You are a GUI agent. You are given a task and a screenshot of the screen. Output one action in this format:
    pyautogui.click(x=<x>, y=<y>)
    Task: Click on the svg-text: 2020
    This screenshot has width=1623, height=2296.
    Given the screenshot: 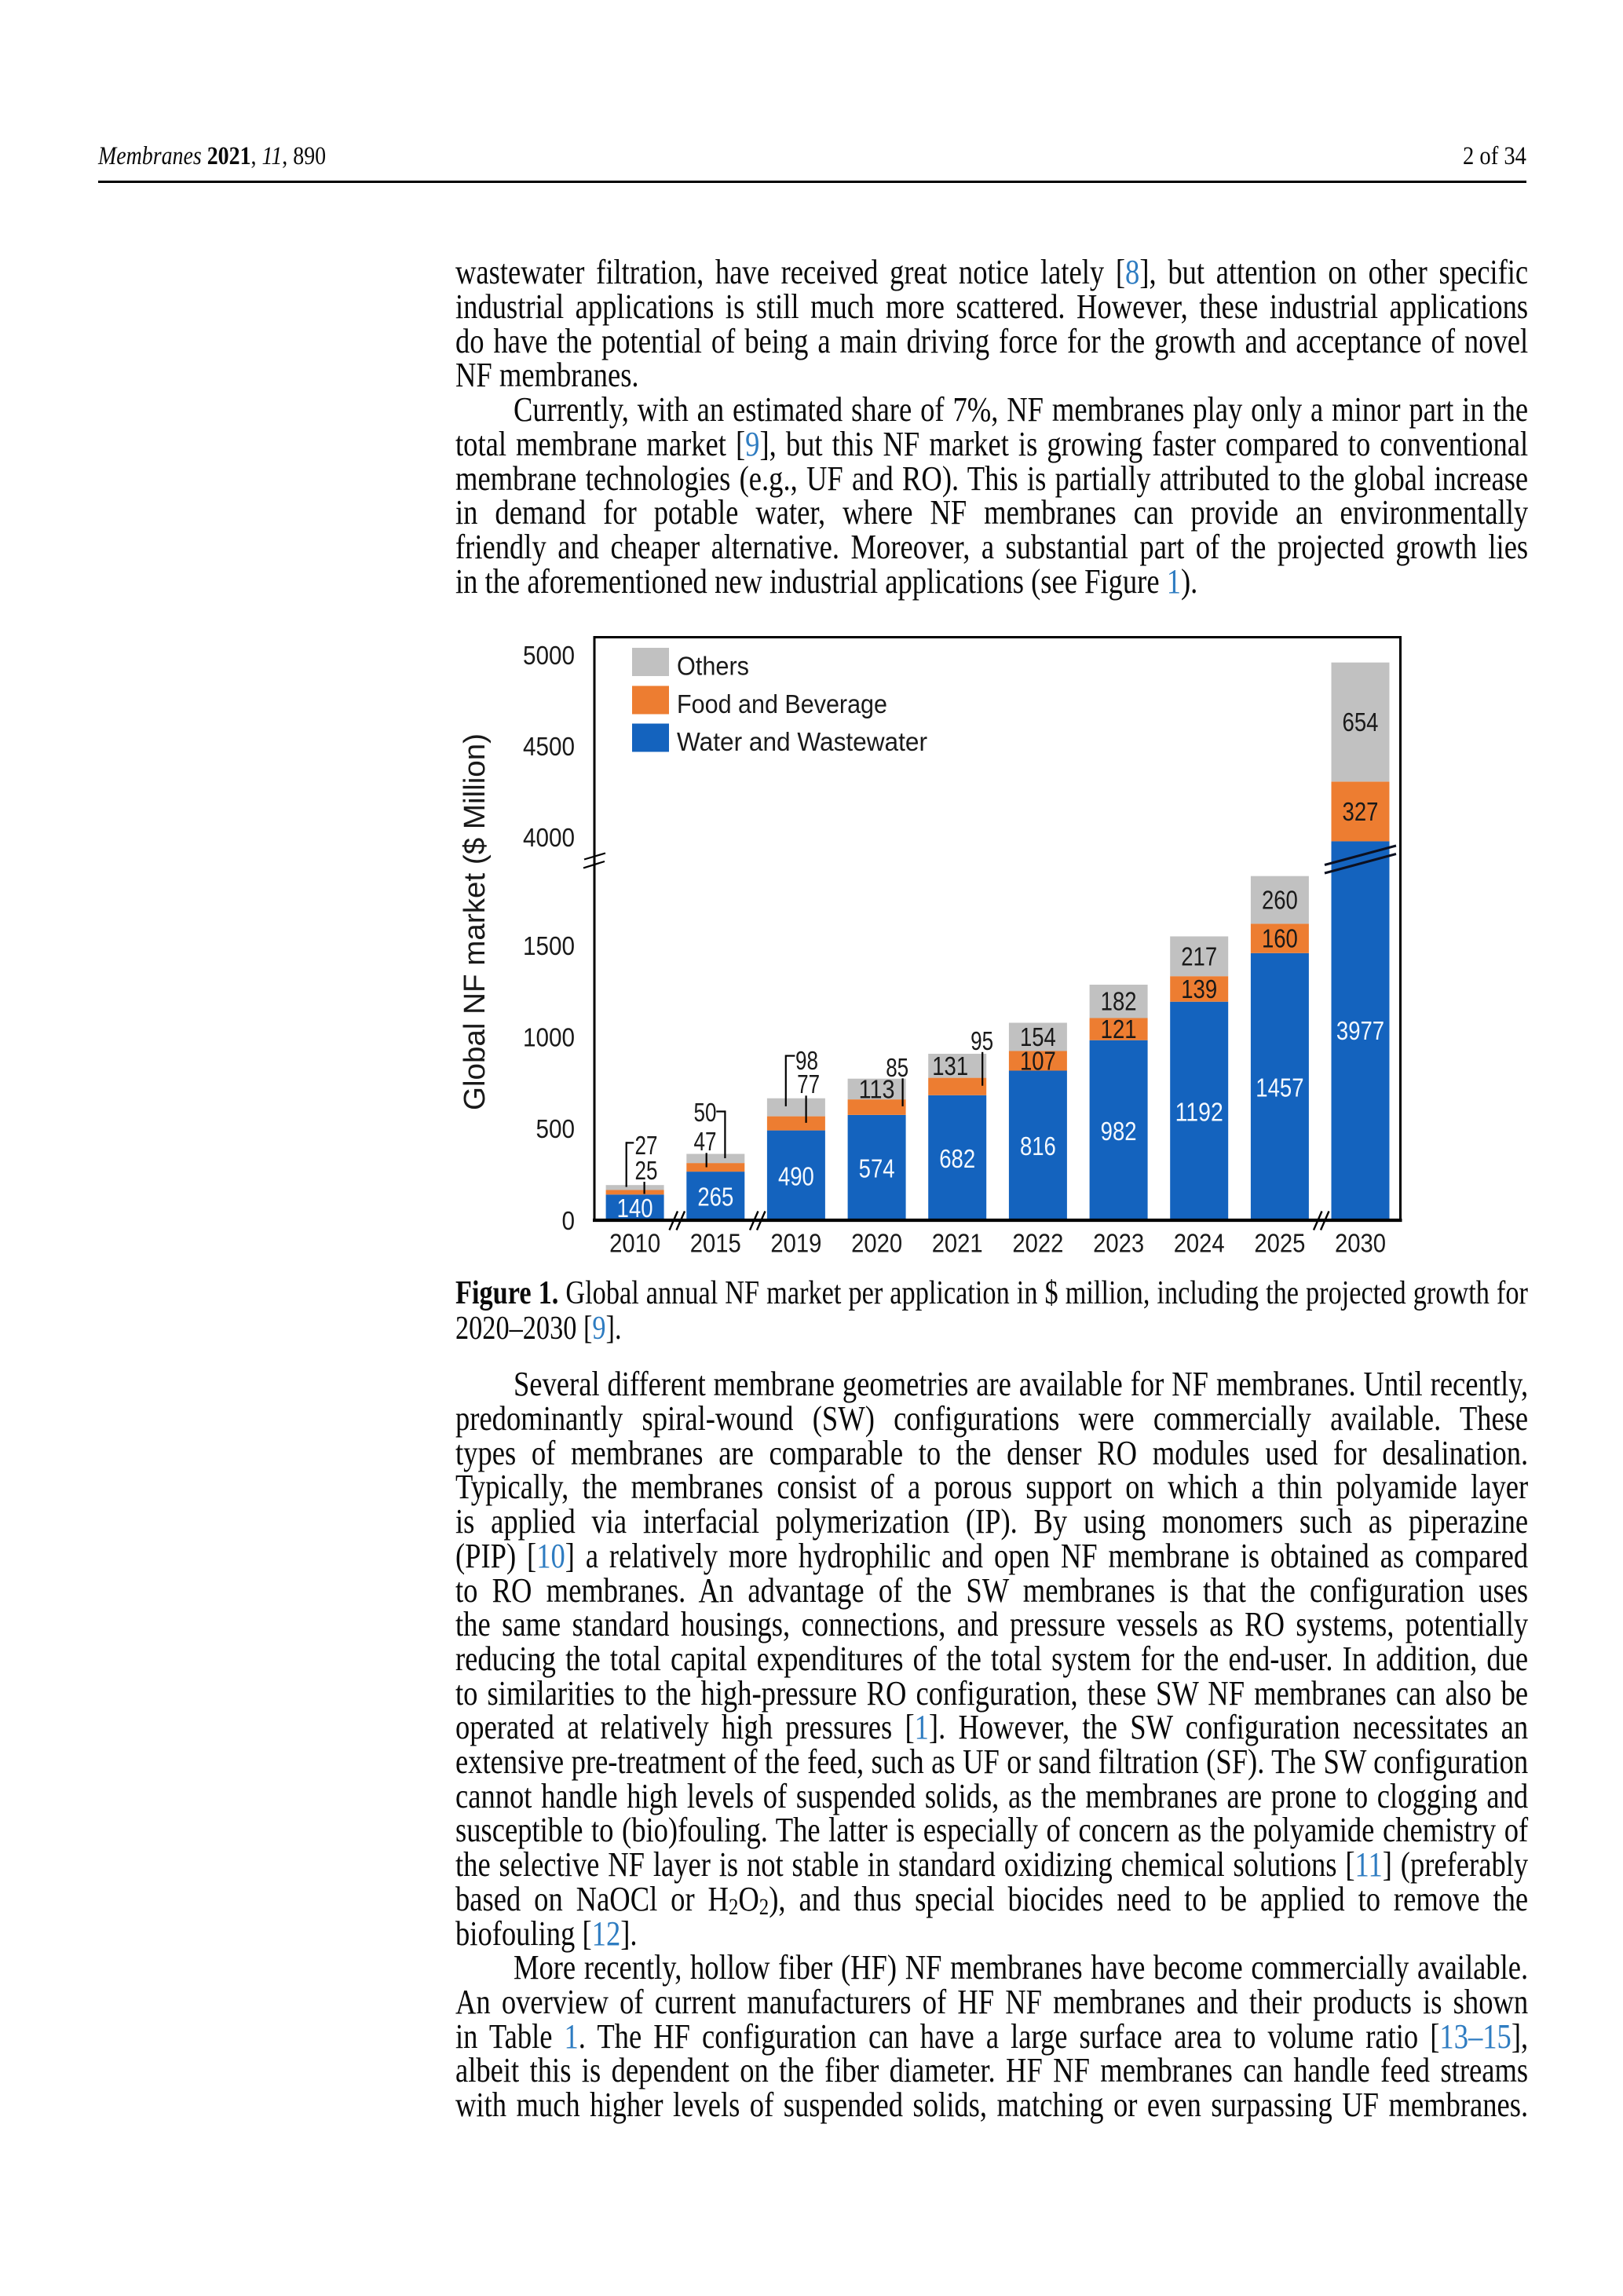 What is the action you would take?
    pyautogui.click(x=876, y=1243)
    